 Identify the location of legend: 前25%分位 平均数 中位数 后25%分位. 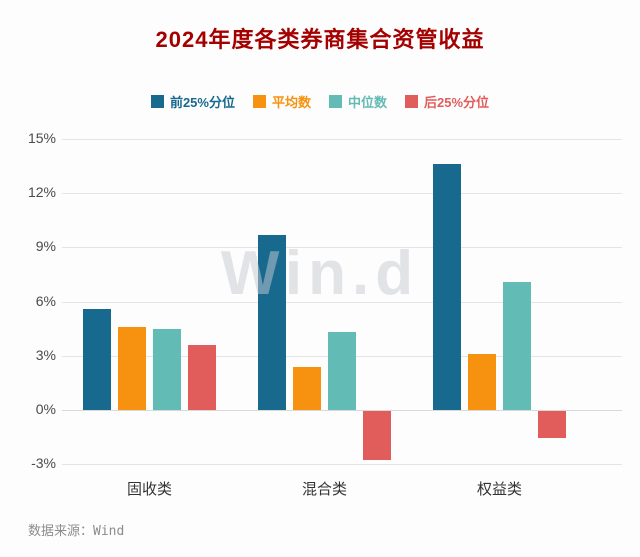
(320, 101).